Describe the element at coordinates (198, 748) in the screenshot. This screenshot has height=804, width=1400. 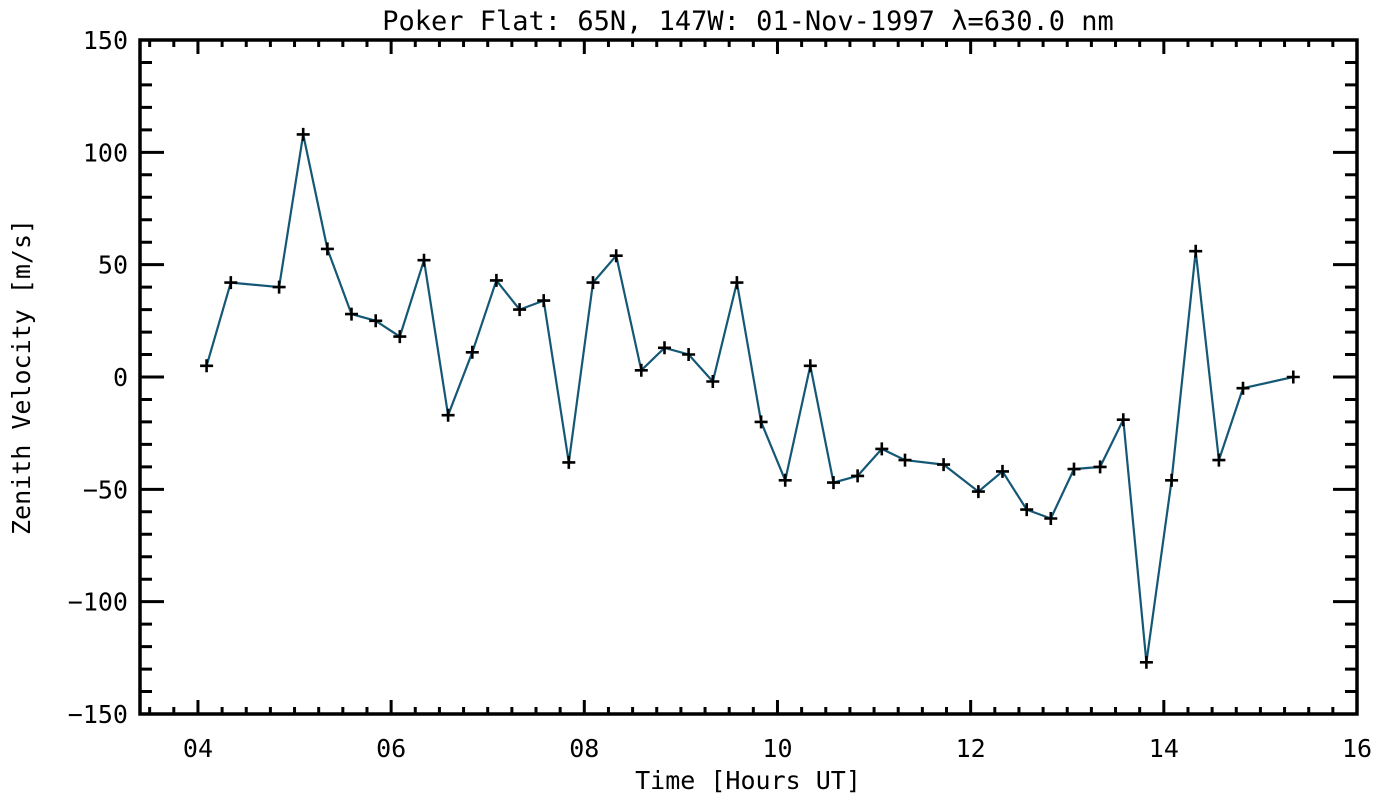
I see `x-tick-label: 04` at that location.